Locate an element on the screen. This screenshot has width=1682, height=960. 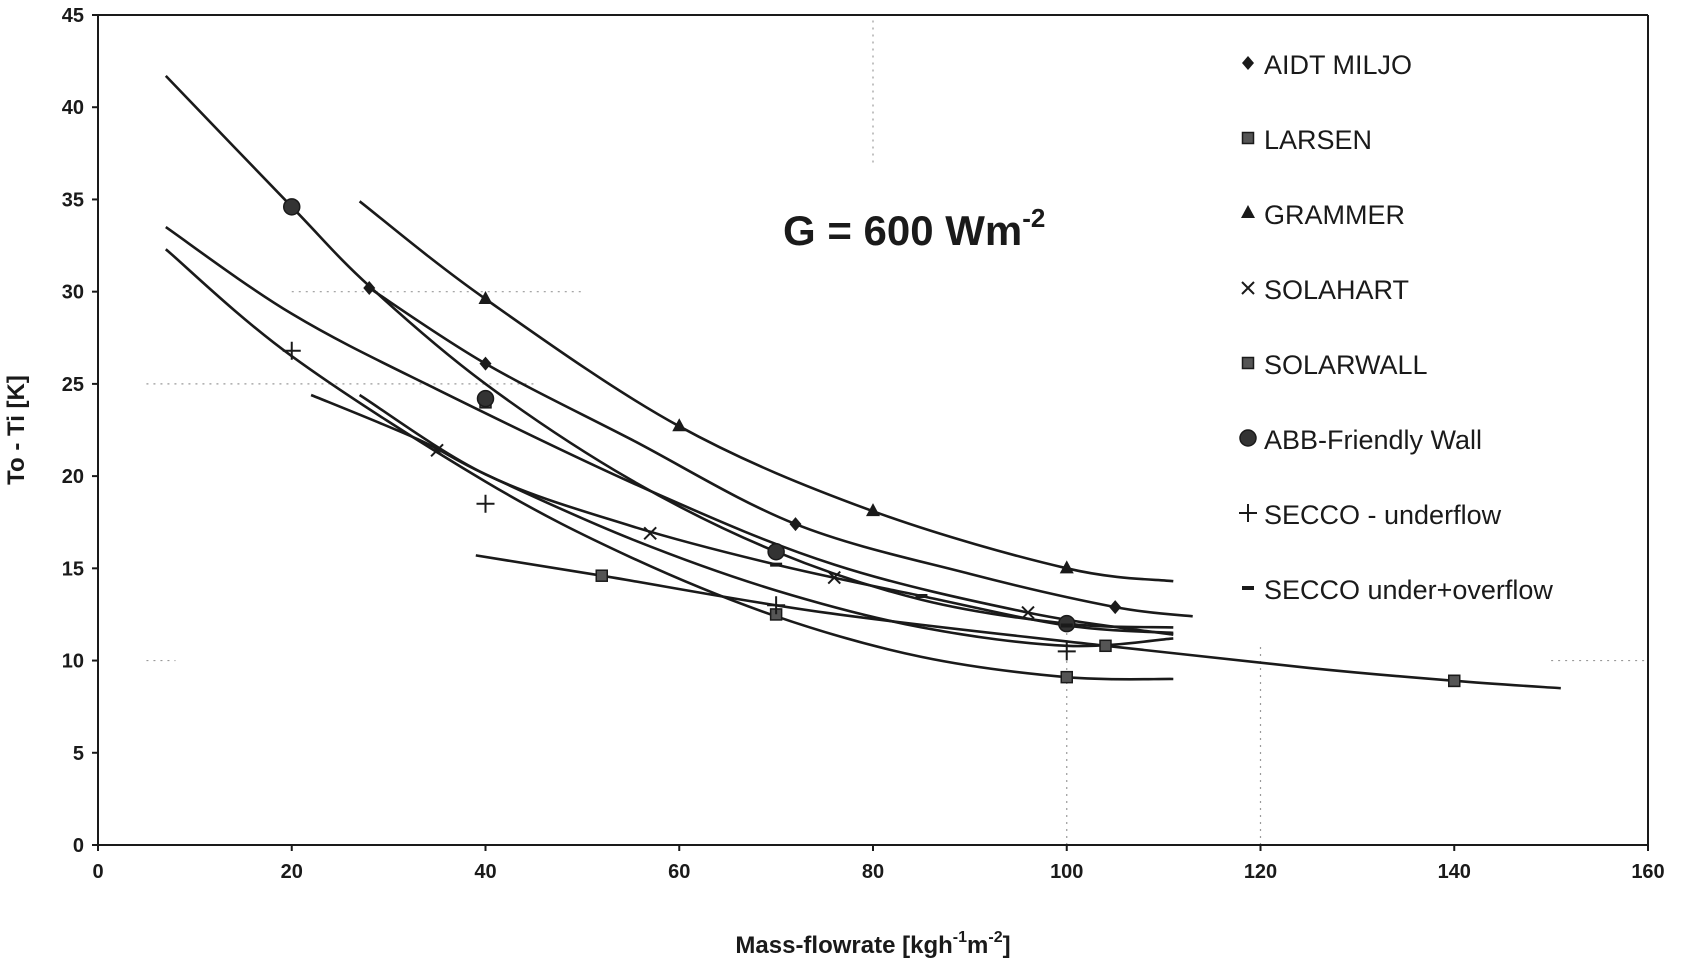
x-tick-label: 160 is located at coordinates (1647, 872).